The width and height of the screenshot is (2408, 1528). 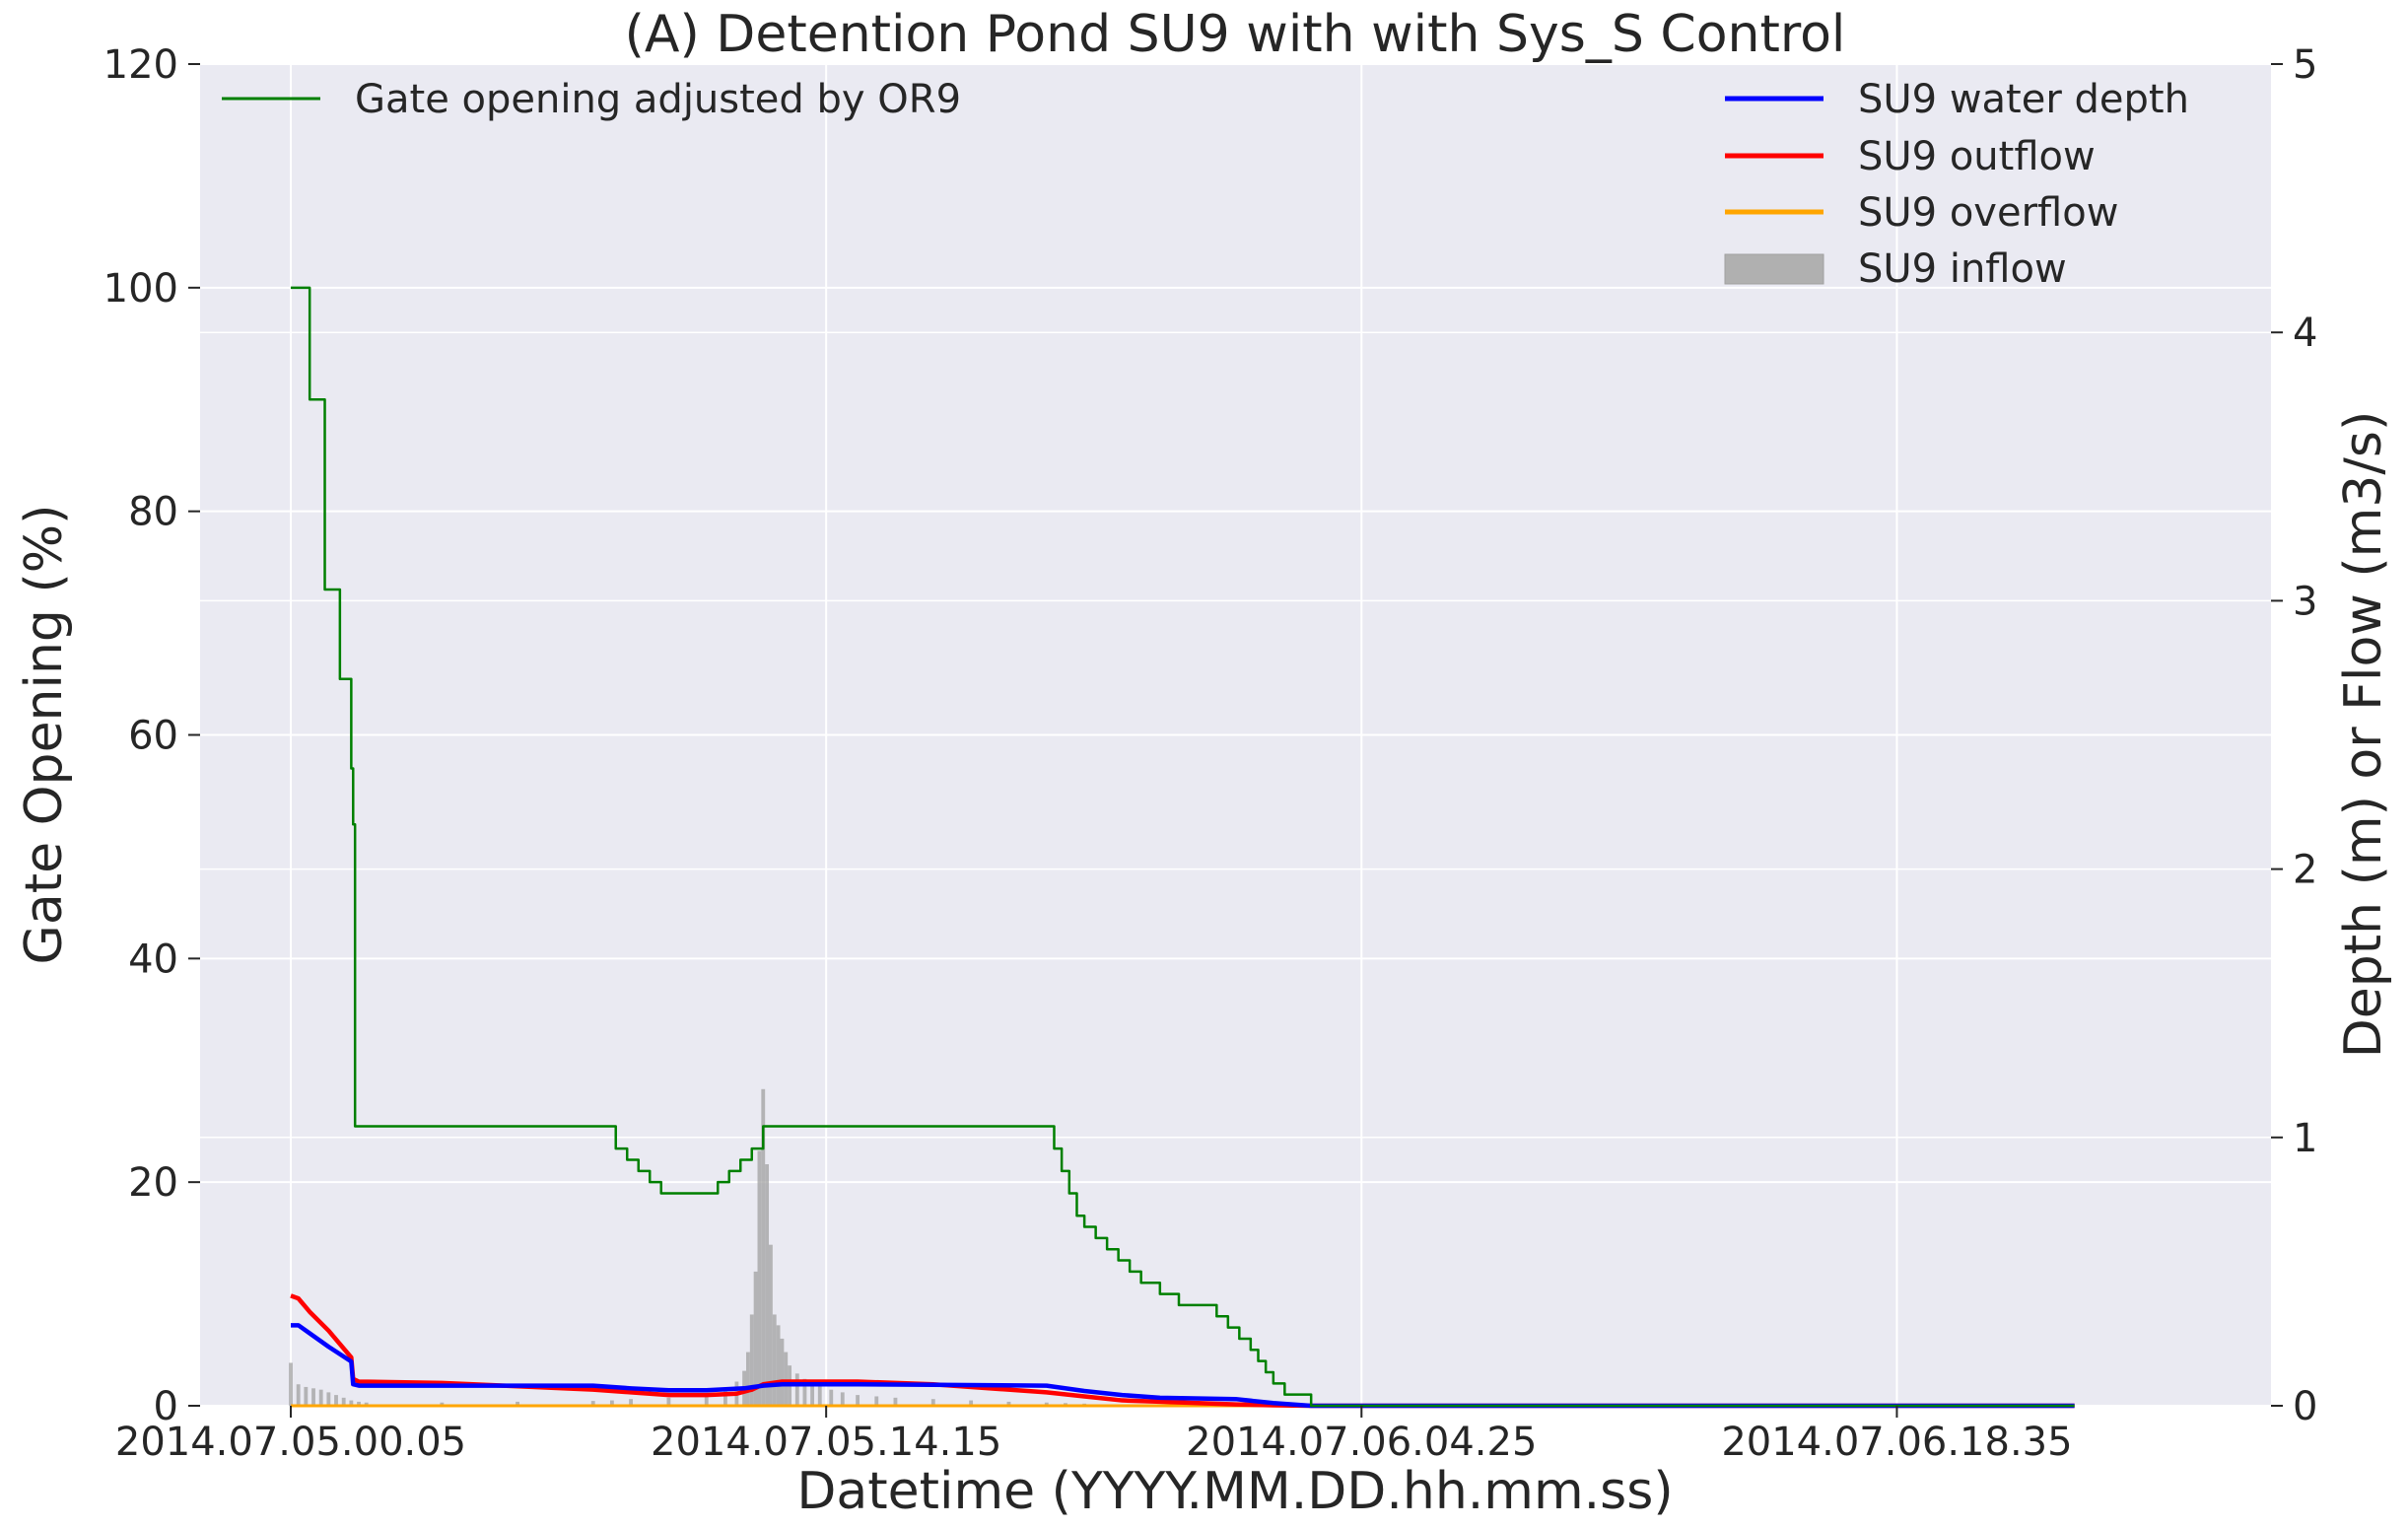 What do you see at coordinates (1977, 157) in the screenshot?
I see `legend-label-outflow: SU9 outflow` at bounding box center [1977, 157].